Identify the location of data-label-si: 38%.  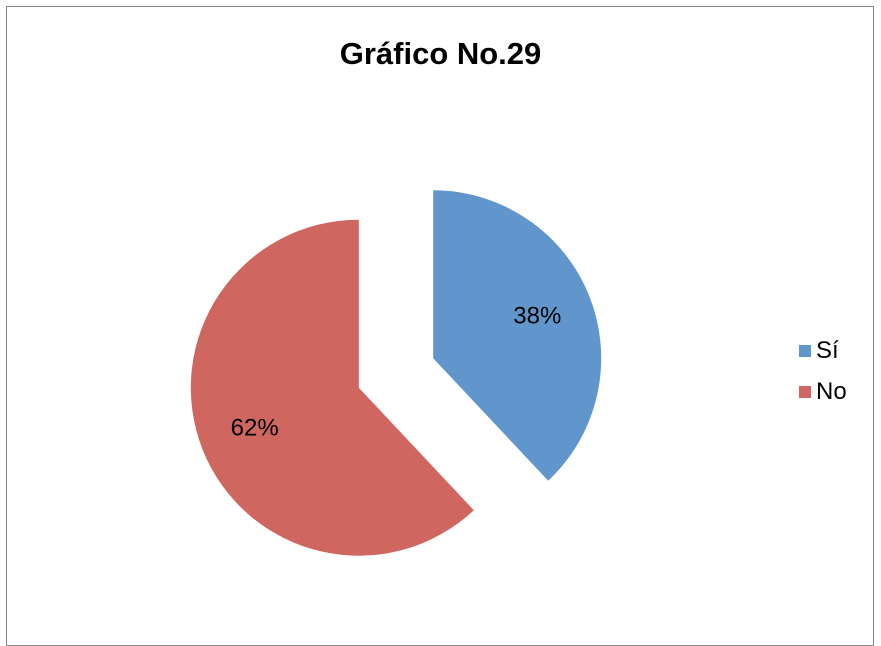
(537, 315).